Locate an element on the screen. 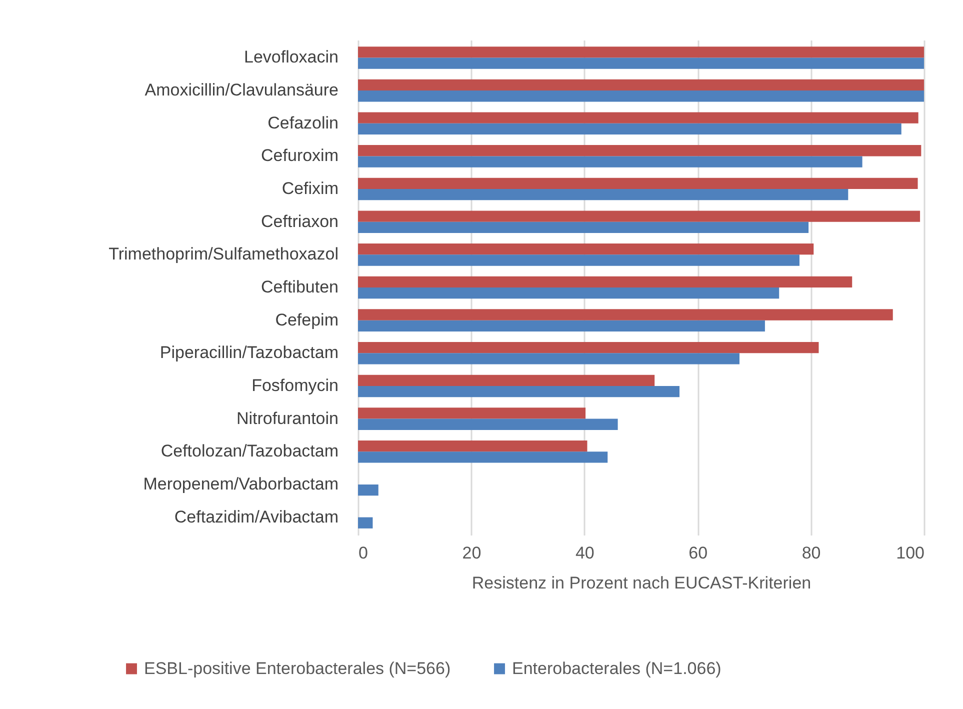  x-tick-label: 20 is located at coordinates (472, 553).